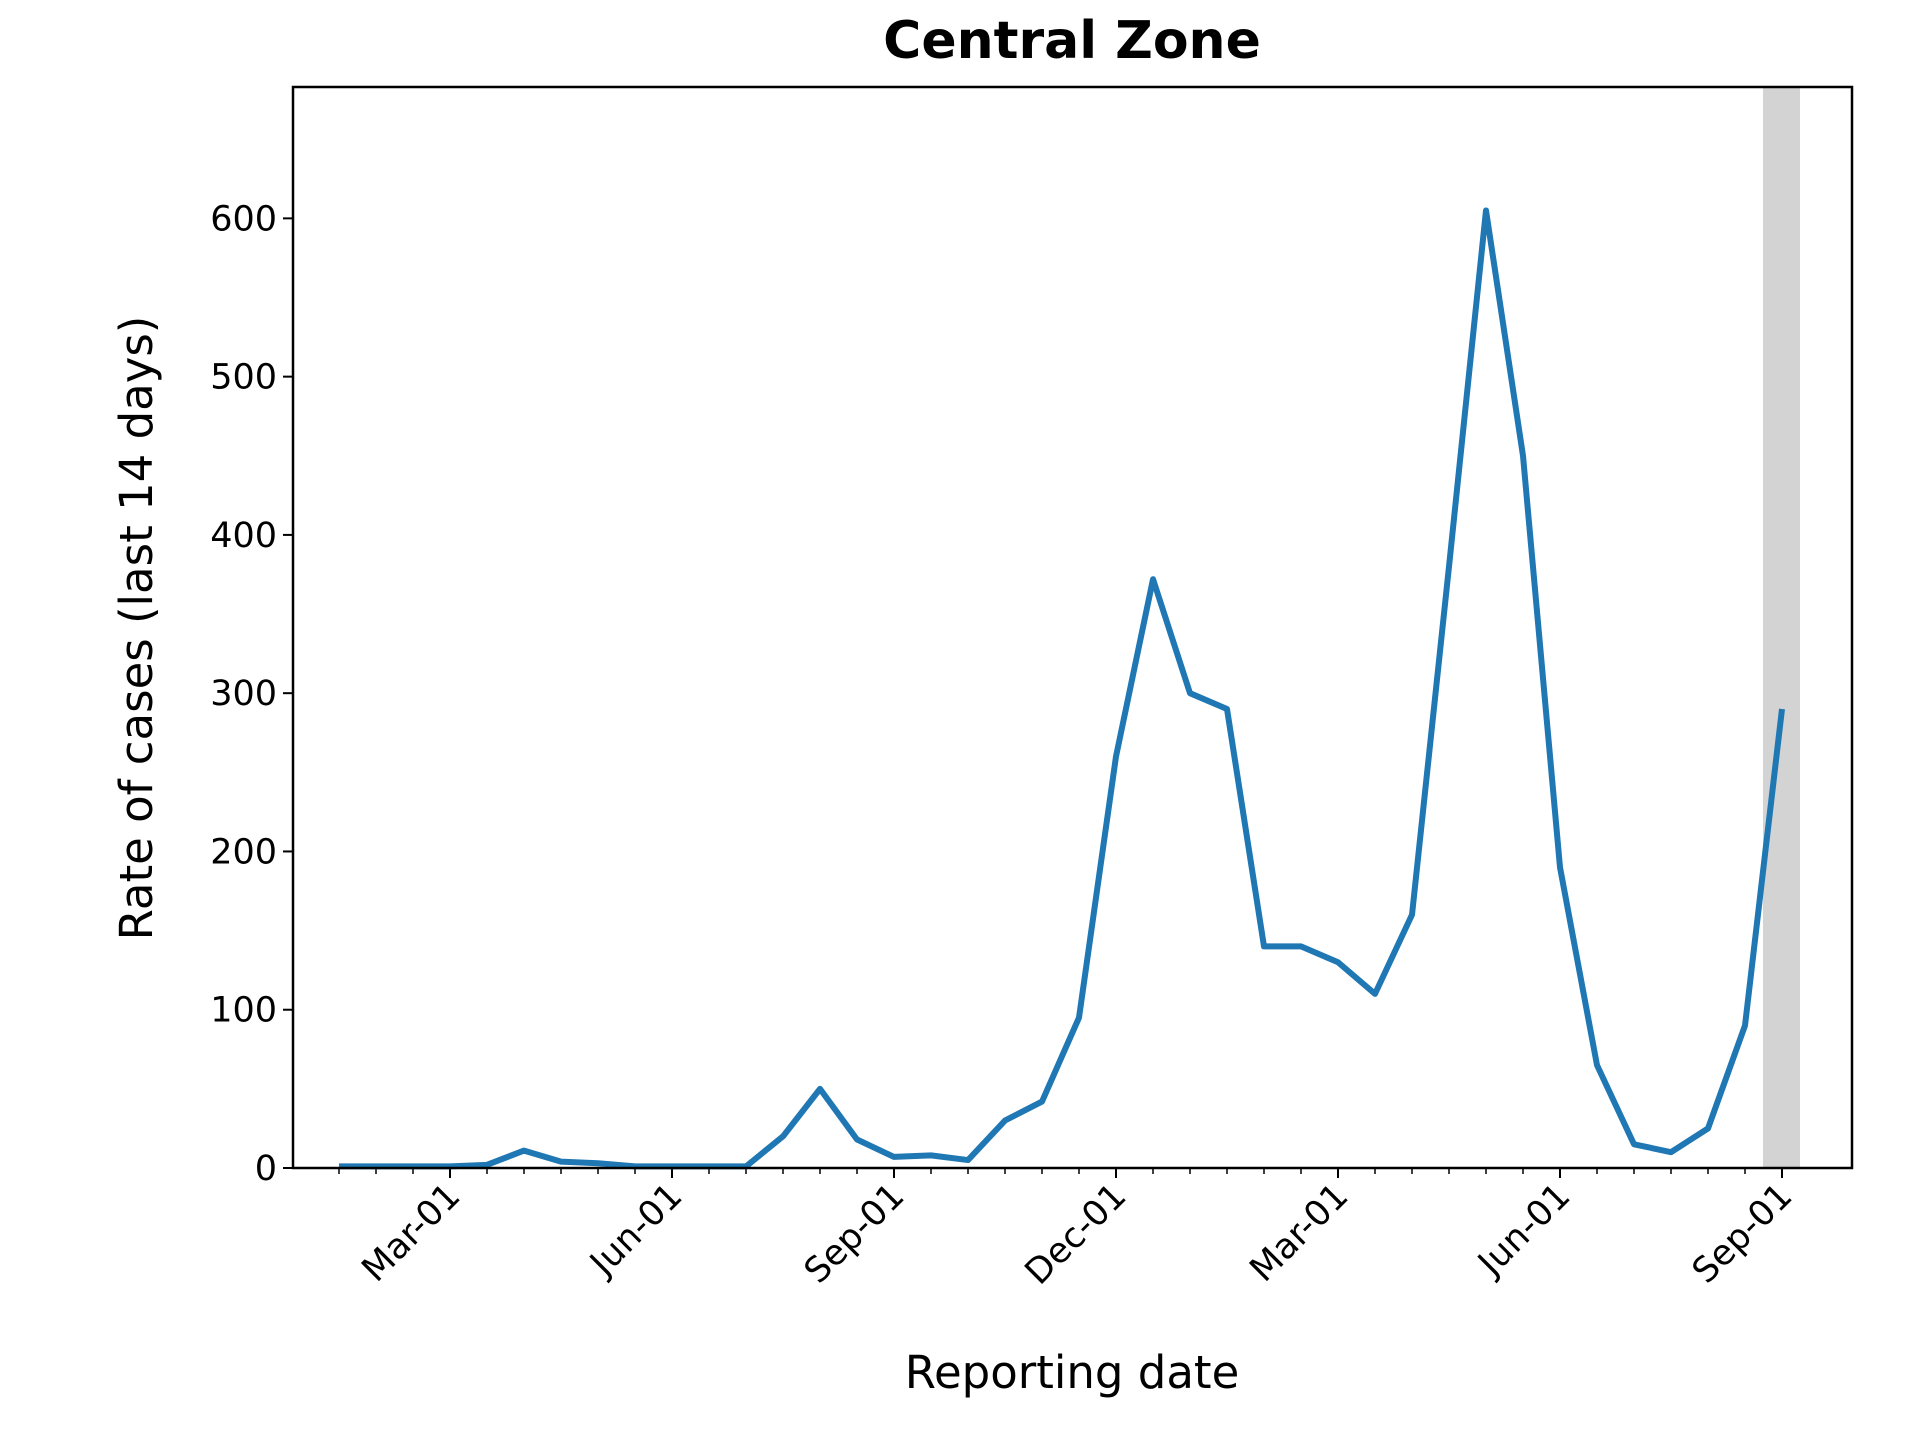 This screenshot has width=1920, height=1440. What do you see at coordinates (243, 852) in the screenshot?
I see `y-tick-label: 200` at bounding box center [243, 852].